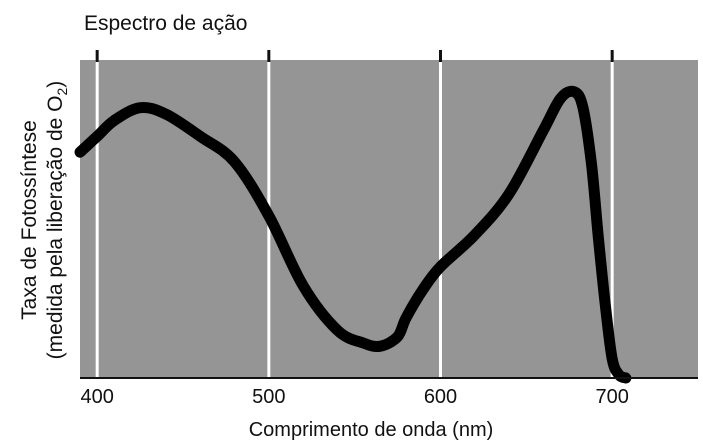 The width and height of the screenshot is (703, 440). Describe the element at coordinates (165, 23) in the screenshot. I see `chart-title: Espectro de ação` at that location.